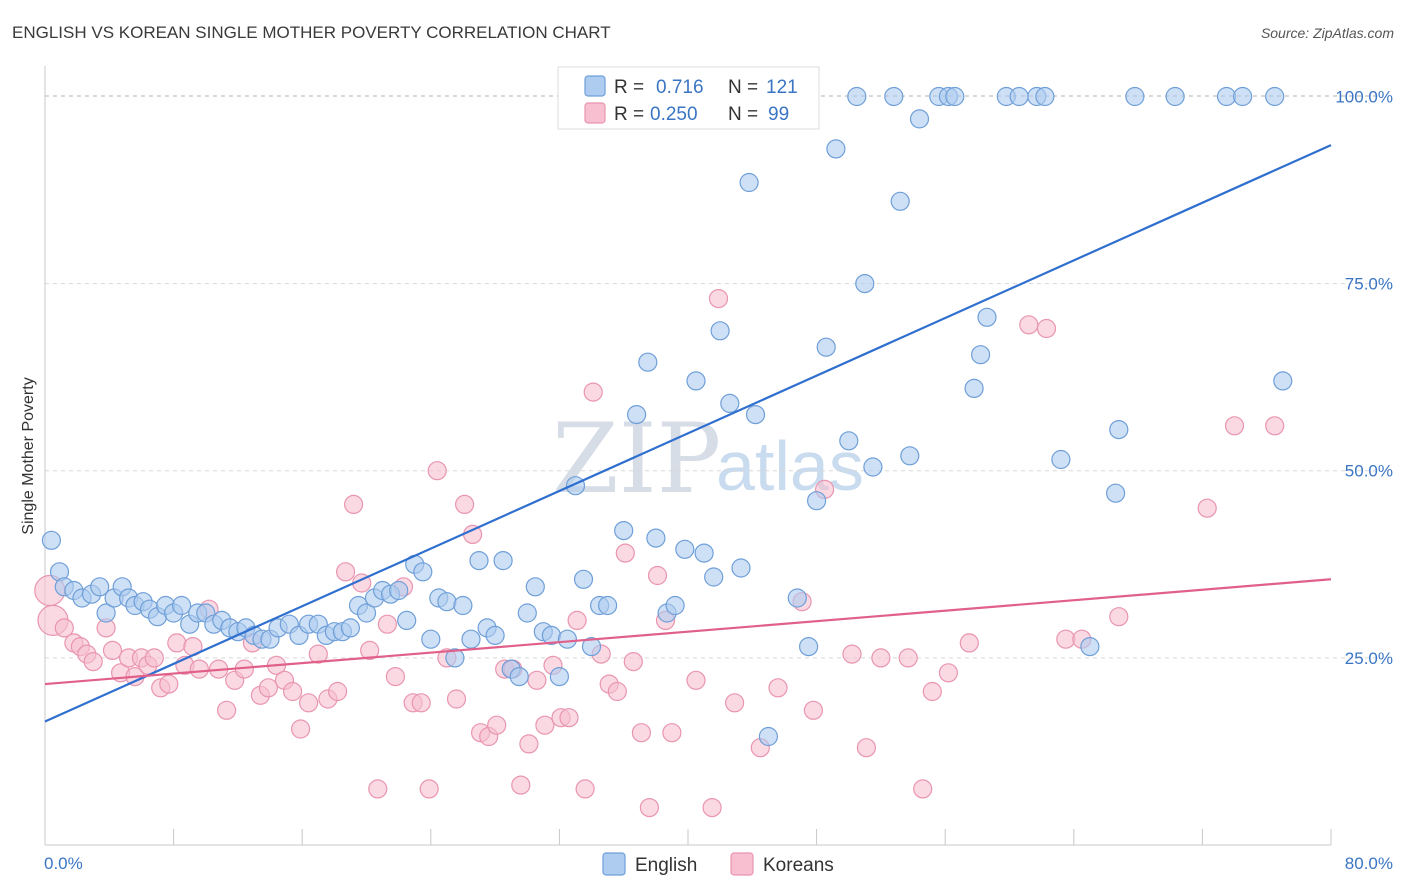  What do you see at coordinates (688, 632) in the screenshot?
I see `korean-trendline` at bounding box center [688, 632].